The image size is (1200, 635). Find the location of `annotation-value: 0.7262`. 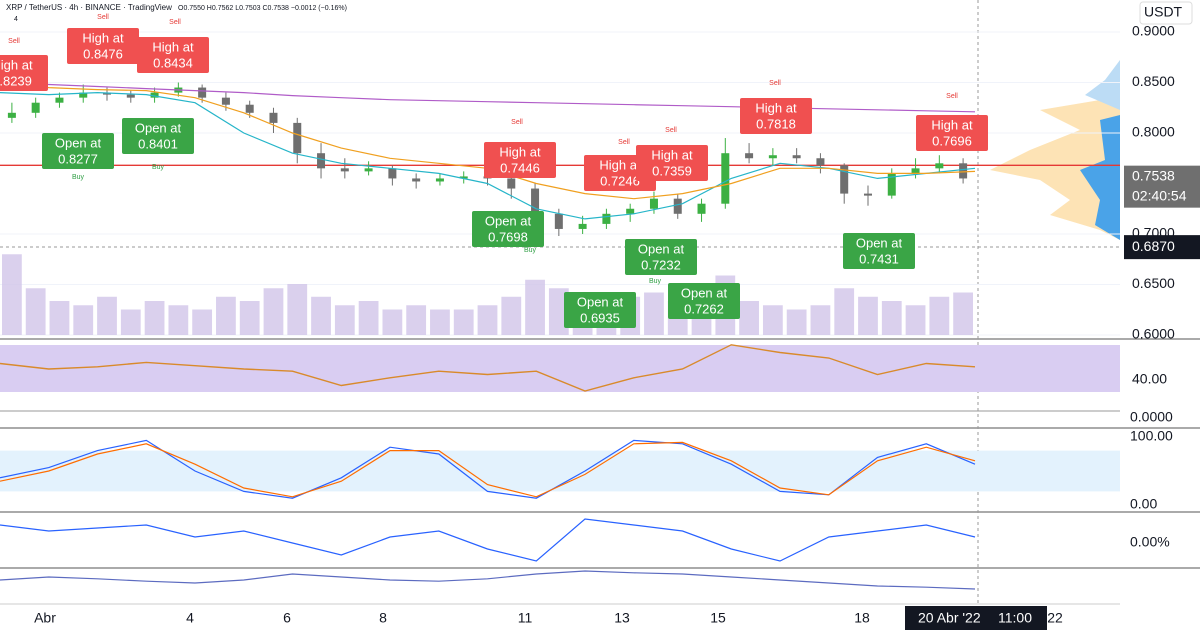

annotation-value: 0.7262 is located at coordinates (704, 308).